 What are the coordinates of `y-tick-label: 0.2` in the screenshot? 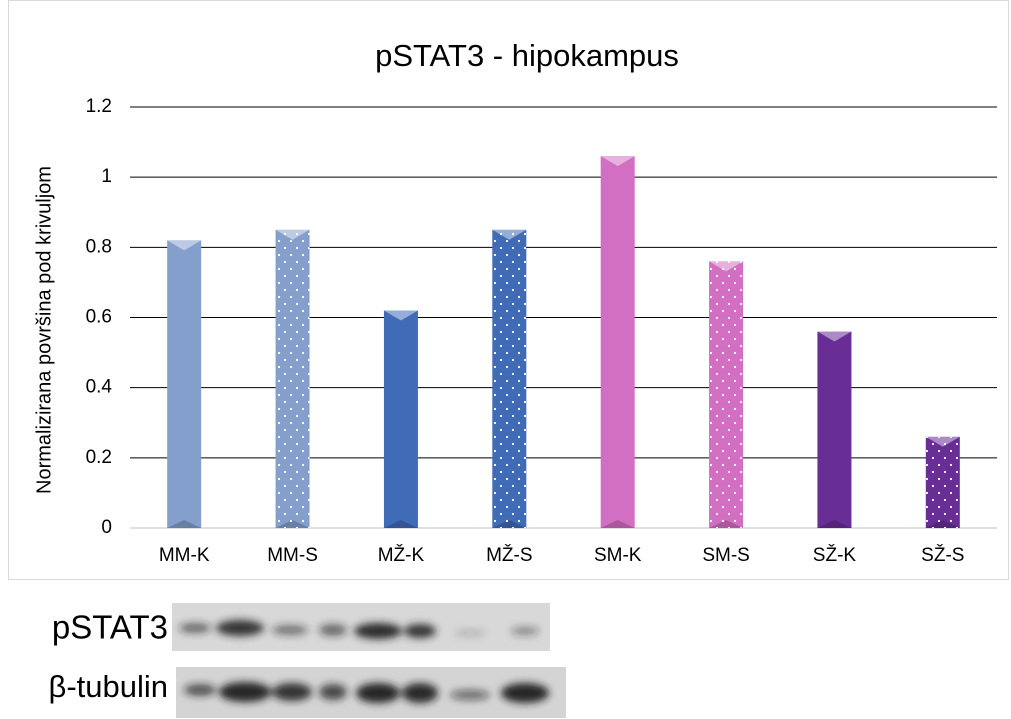 It's located at (99, 457).